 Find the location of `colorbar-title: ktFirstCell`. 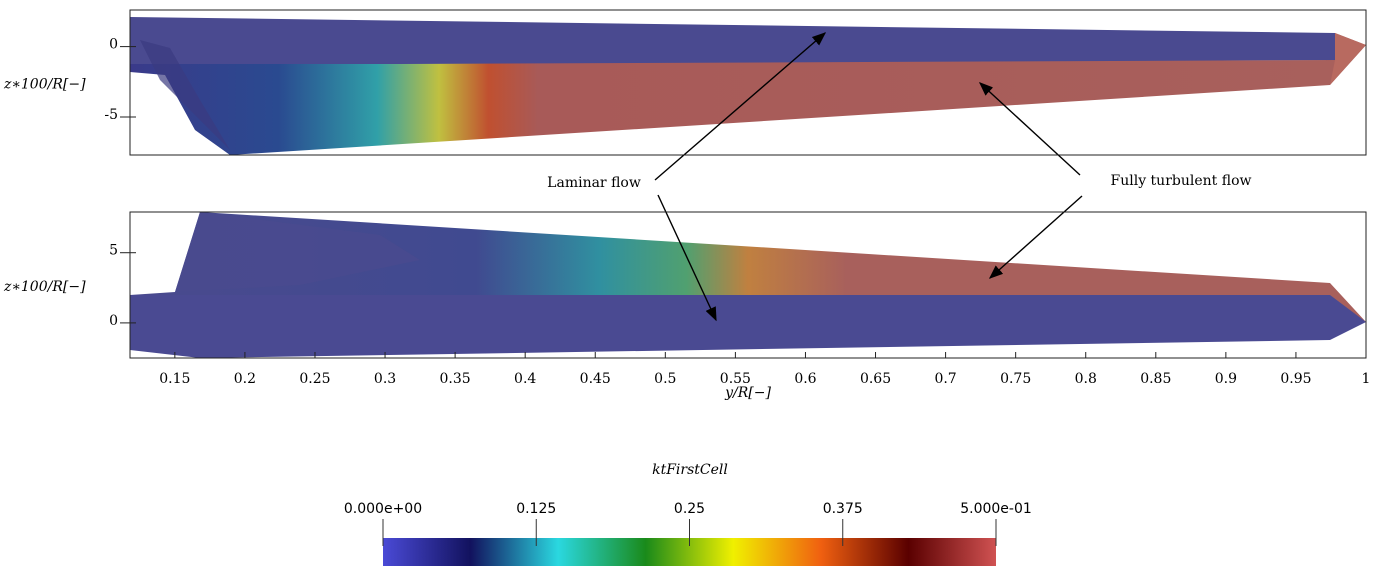

colorbar-title: ktFirstCell is located at coordinates (690, 470).